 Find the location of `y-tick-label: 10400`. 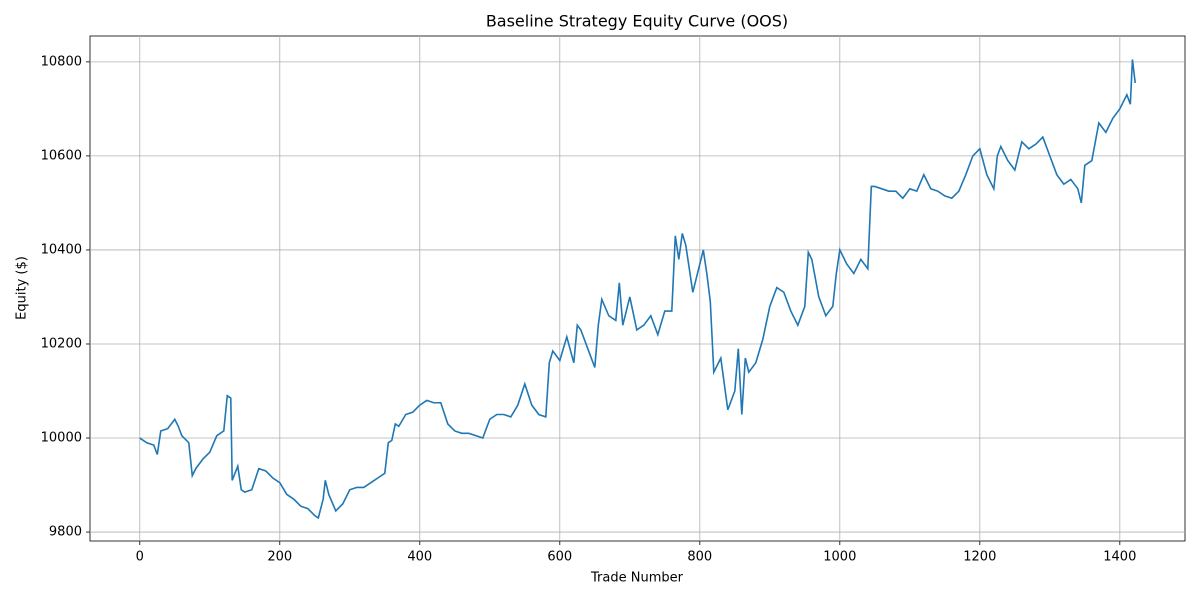

y-tick-label: 10400 is located at coordinates (61, 249).